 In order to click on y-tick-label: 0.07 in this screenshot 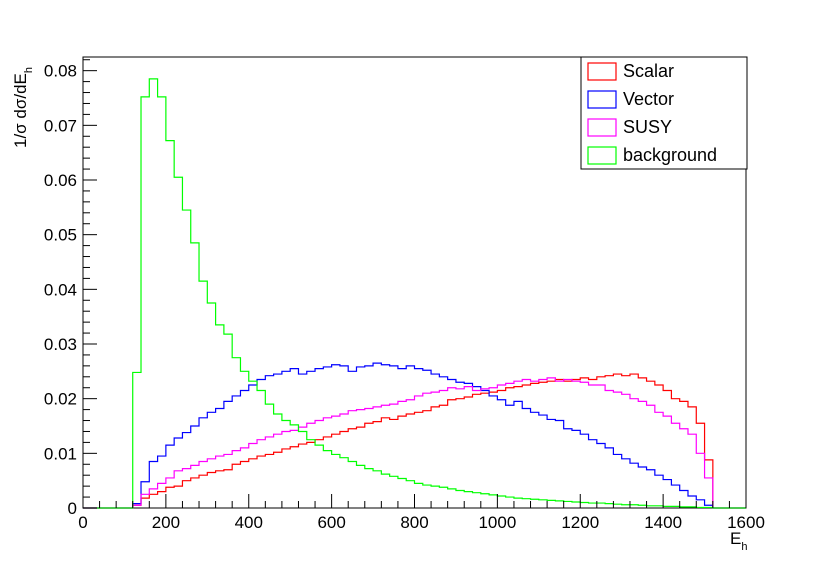, I will do `click(60, 125)`.